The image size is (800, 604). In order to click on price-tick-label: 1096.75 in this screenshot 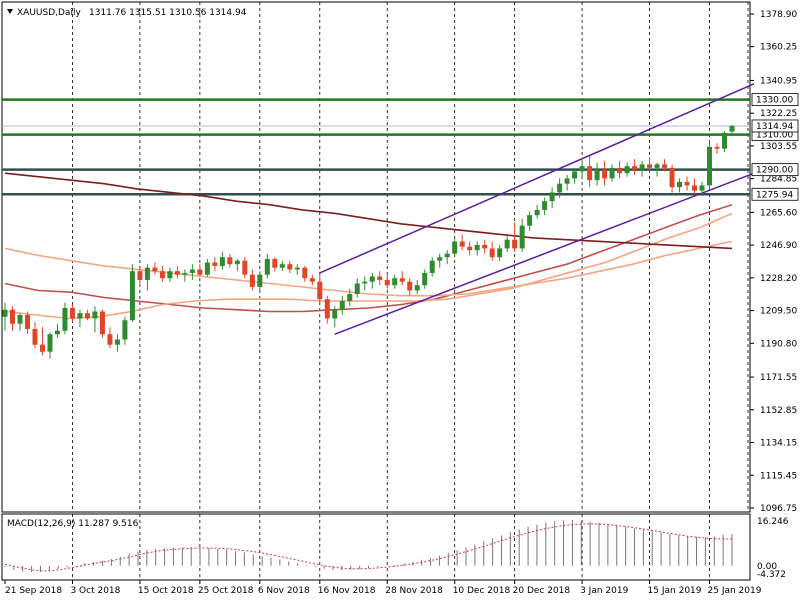, I will do `click(778, 509)`.